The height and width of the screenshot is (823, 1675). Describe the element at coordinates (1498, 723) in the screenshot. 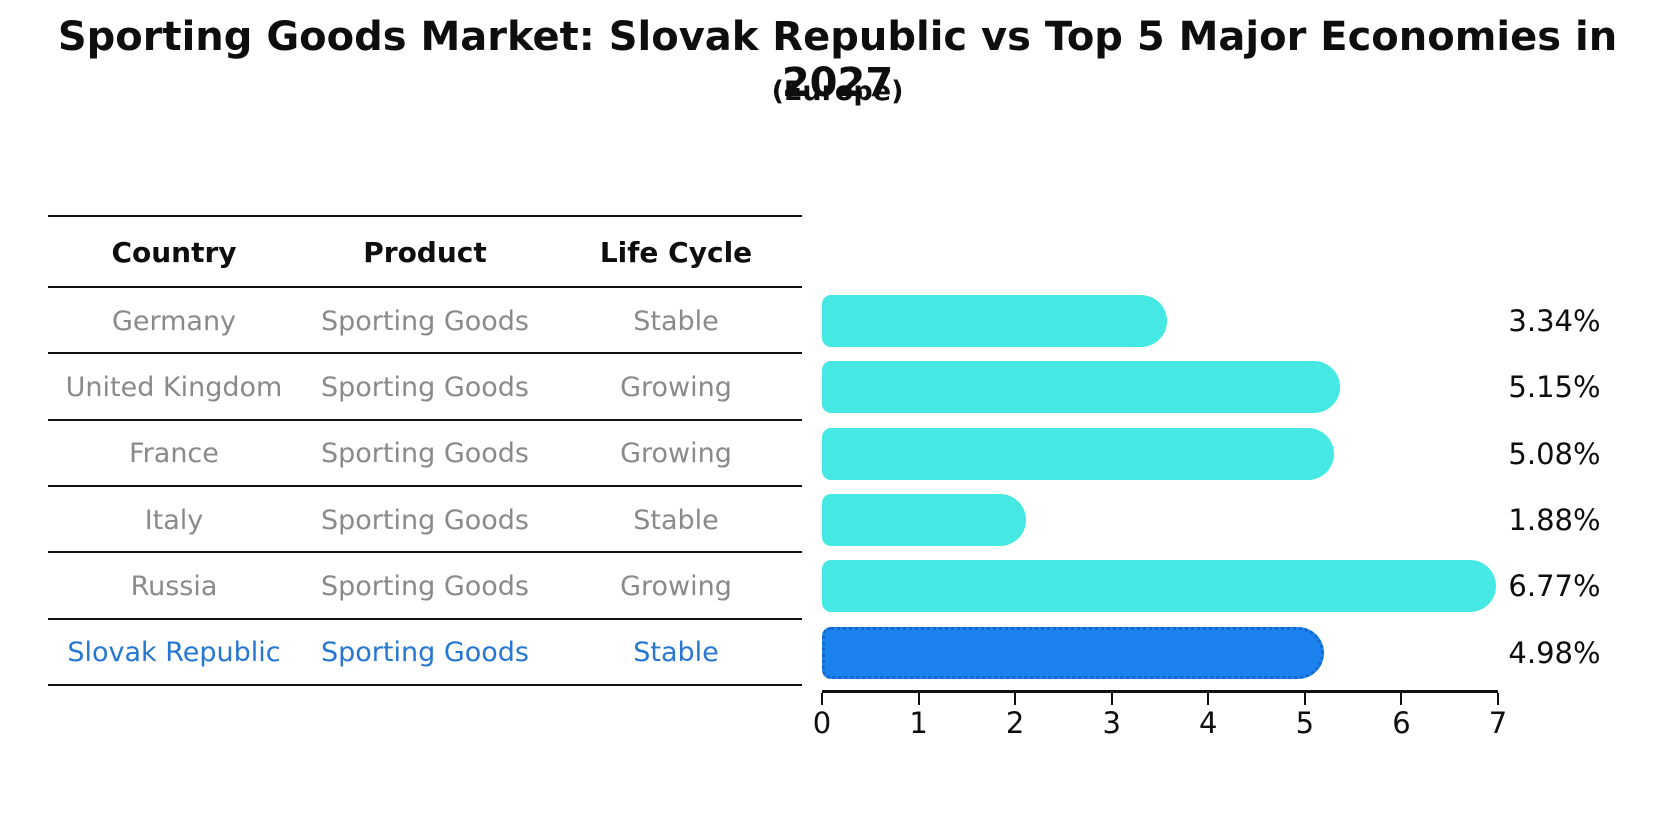

I see `x-axis-tick-label: 7` at that location.